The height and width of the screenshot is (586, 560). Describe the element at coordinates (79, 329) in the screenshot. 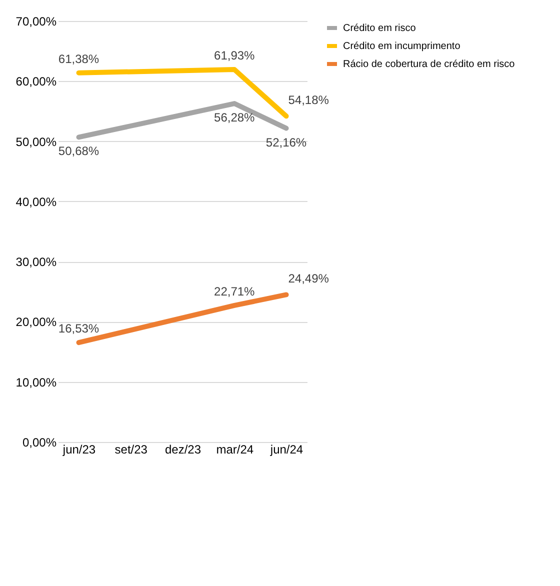

I see `data-label: 16,53%` at that location.